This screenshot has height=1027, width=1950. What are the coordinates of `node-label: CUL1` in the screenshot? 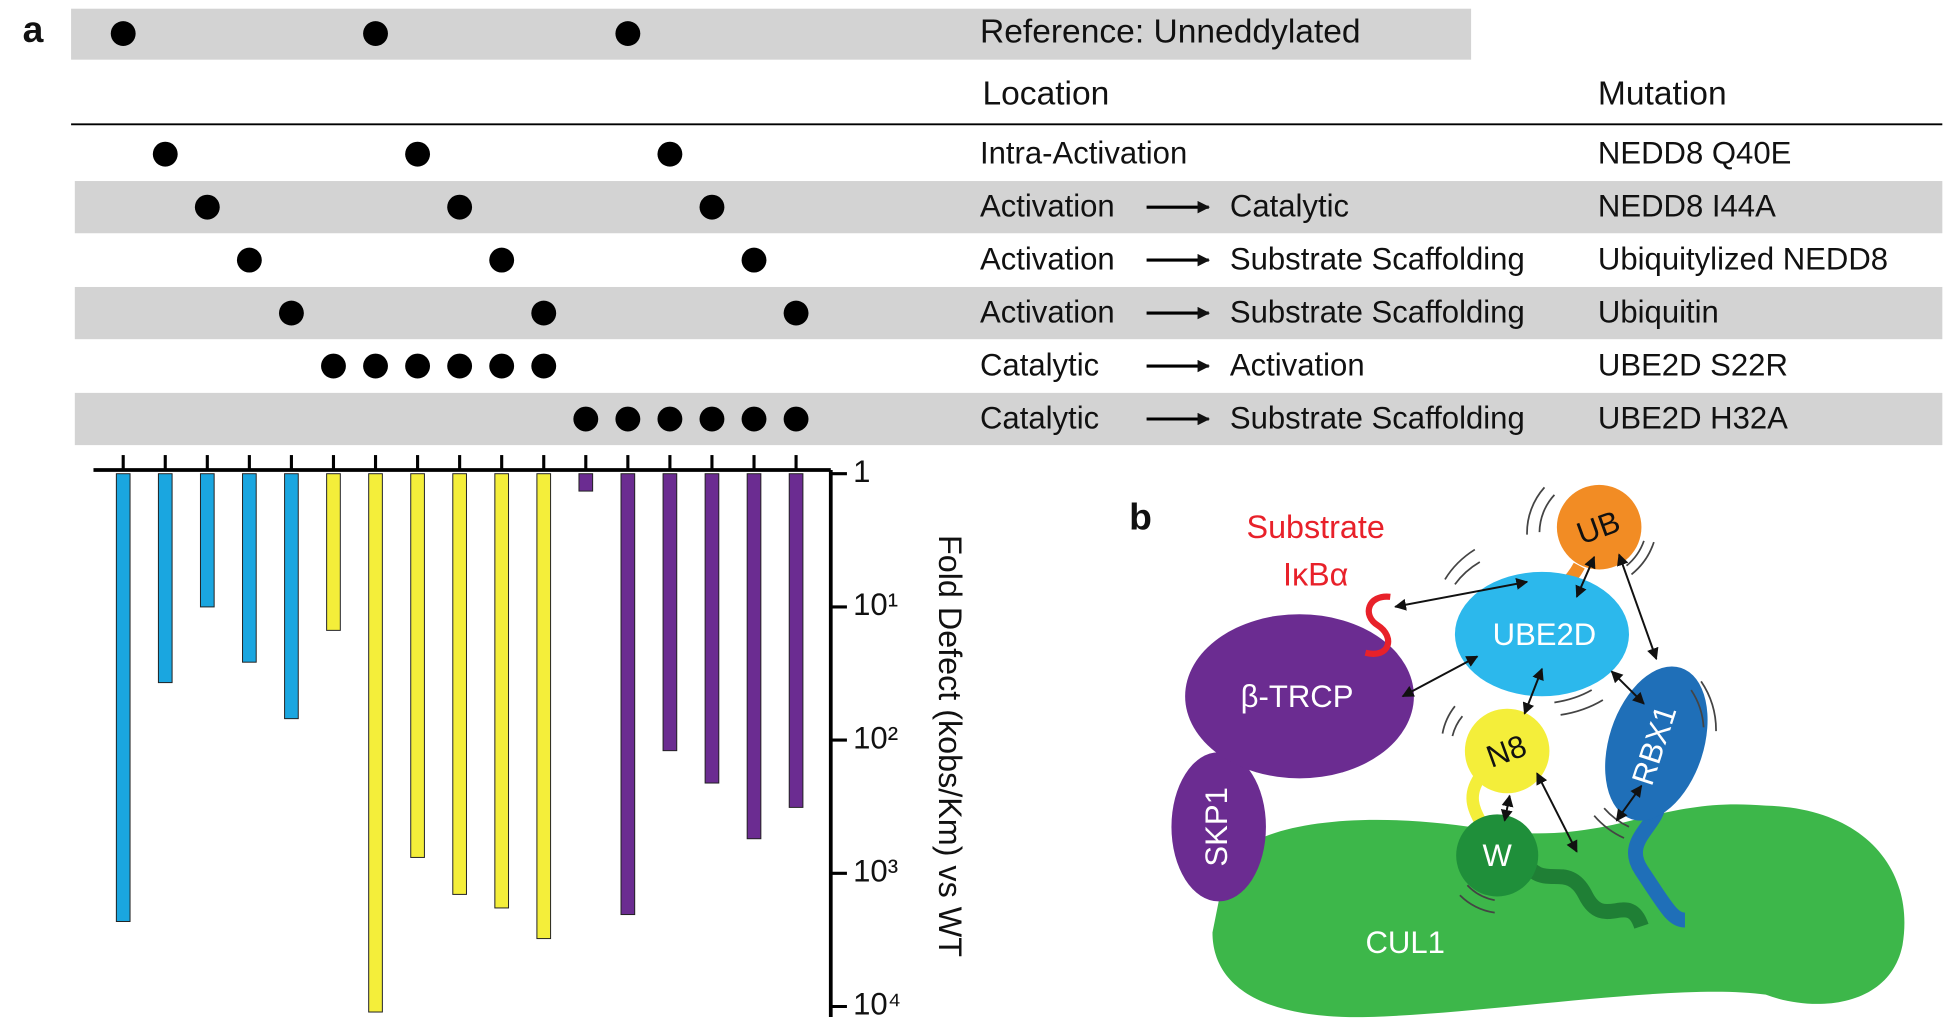 It's located at (1404, 942).